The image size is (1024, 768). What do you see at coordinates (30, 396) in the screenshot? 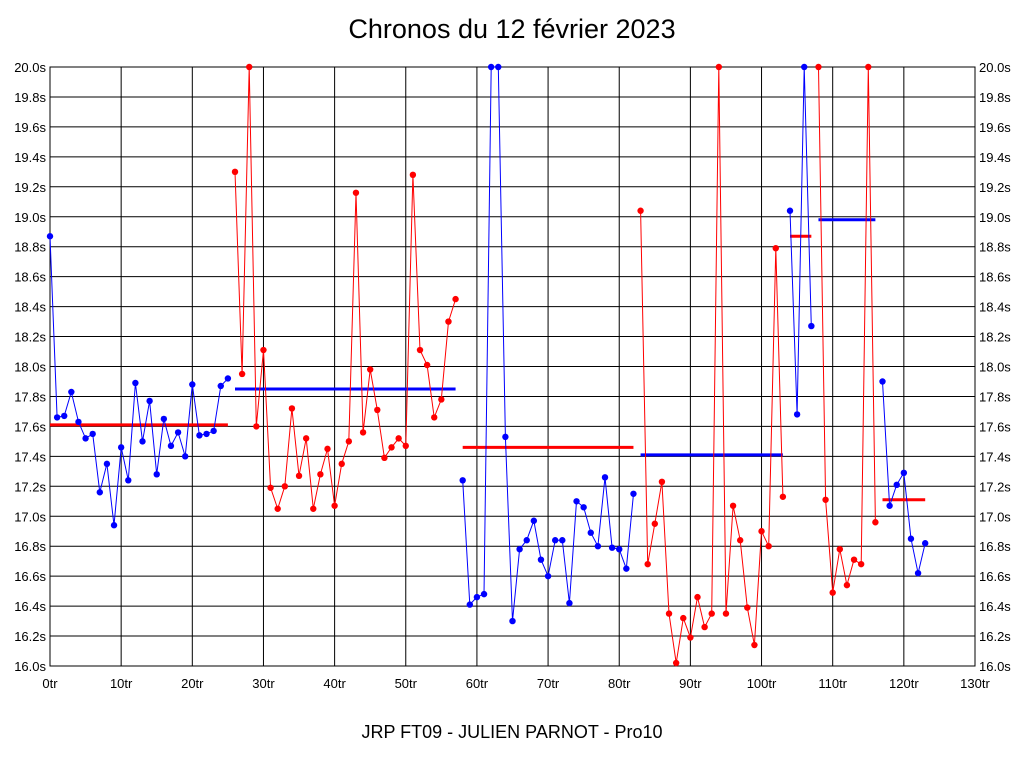
I see `y-tick-label-left: 17.8s` at bounding box center [30, 396].